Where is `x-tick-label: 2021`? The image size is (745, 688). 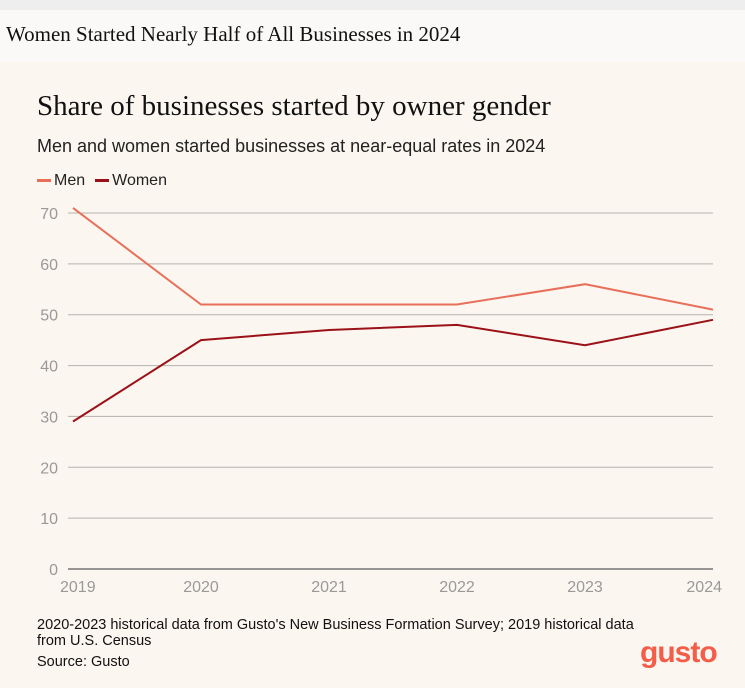
x-tick-label: 2021 is located at coordinates (329, 587).